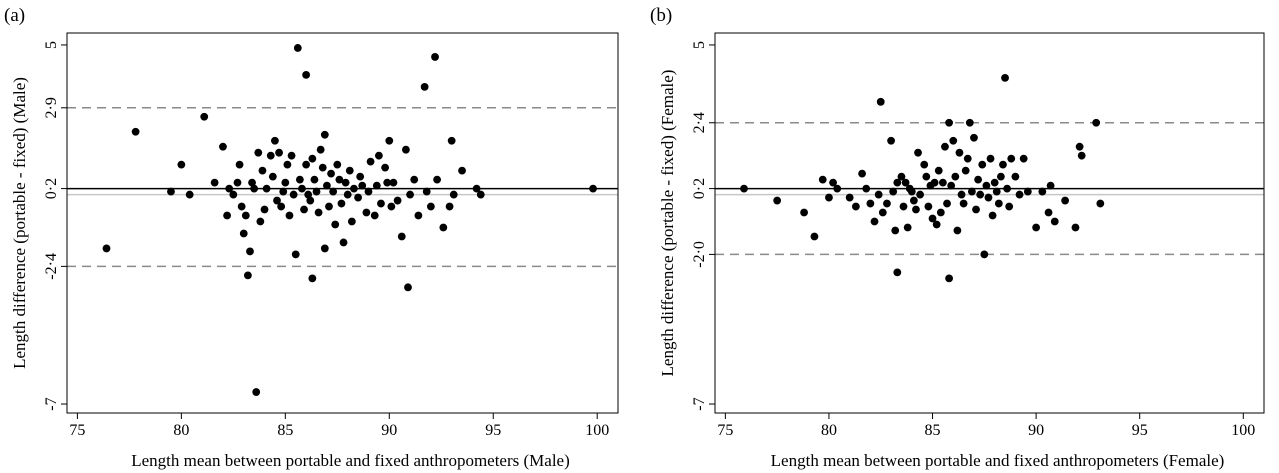  Describe the element at coordinates (1243, 430) in the screenshot. I see `x-tick-label-b: 100` at that location.